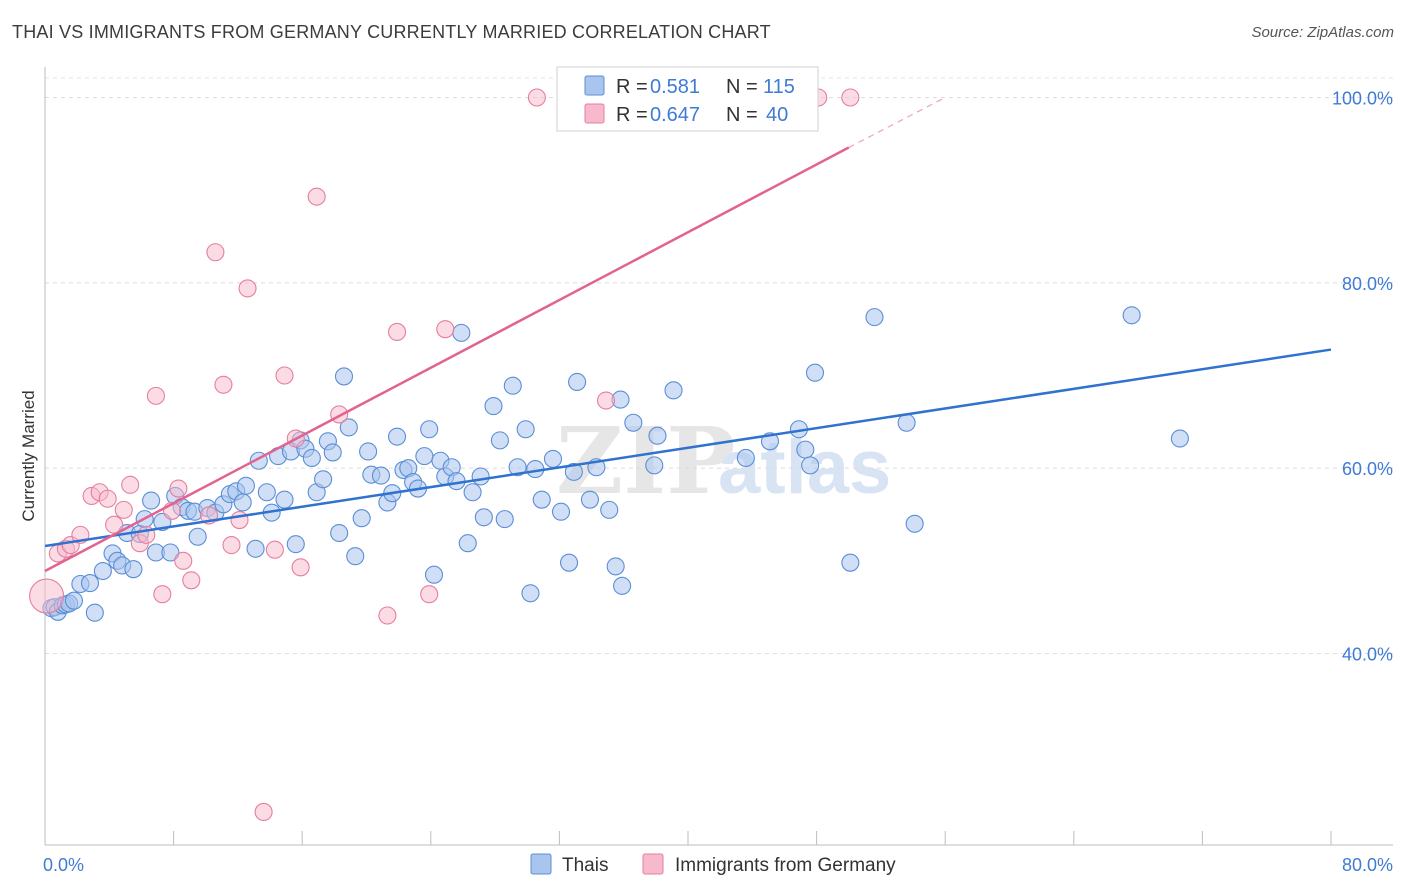 The height and width of the screenshot is (892, 1406). Describe the element at coordinates (1367, 655) in the screenshot. I see `y-tick-label: 40.0%` at that location.